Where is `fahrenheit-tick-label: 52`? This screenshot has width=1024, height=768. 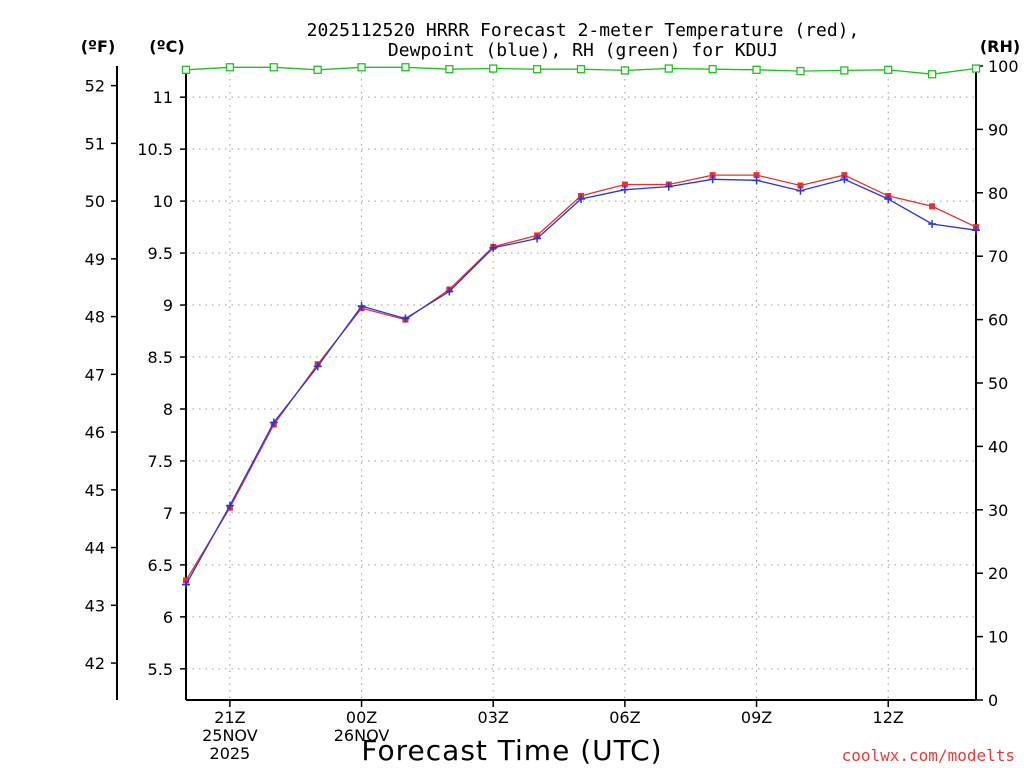
fahrenheit-tick-label: 52 is located at coordinates (95, 86).